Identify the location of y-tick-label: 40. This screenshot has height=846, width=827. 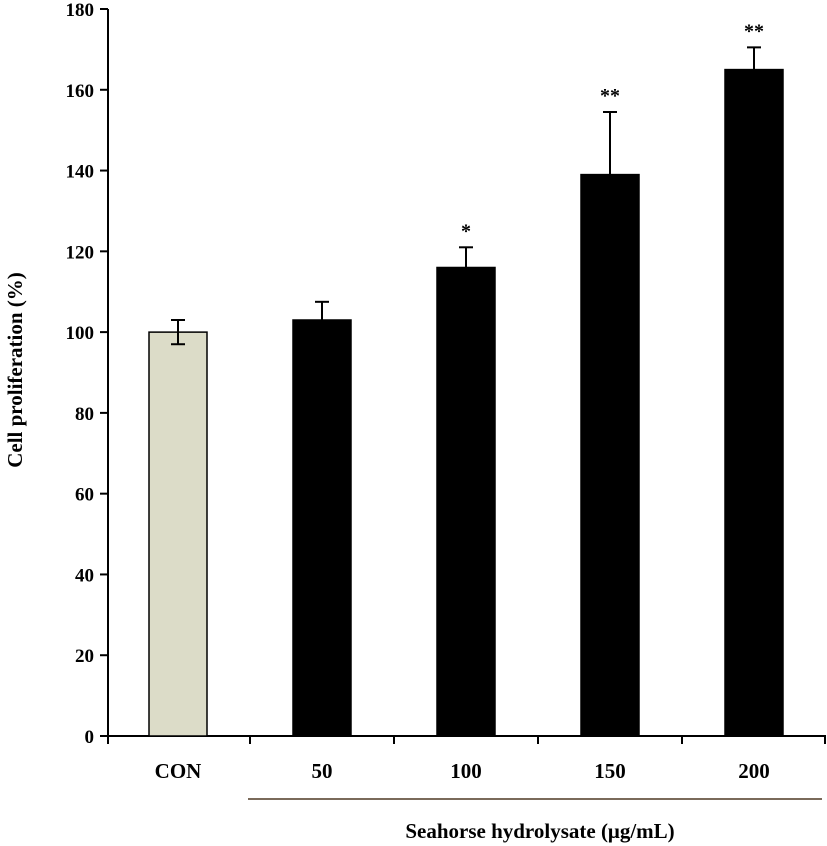
(84, 575).